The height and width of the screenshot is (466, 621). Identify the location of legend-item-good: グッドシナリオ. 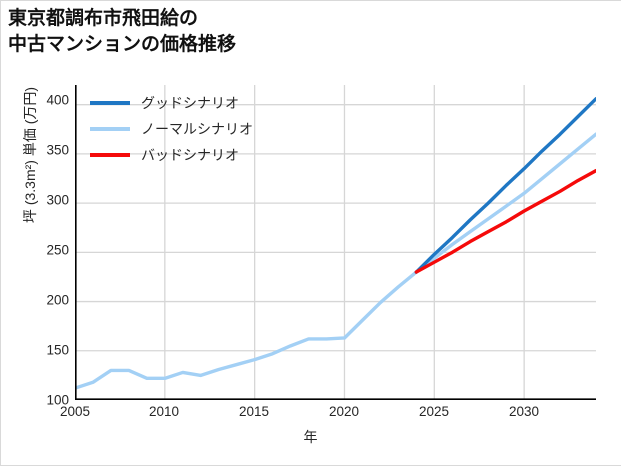
(205, 103).